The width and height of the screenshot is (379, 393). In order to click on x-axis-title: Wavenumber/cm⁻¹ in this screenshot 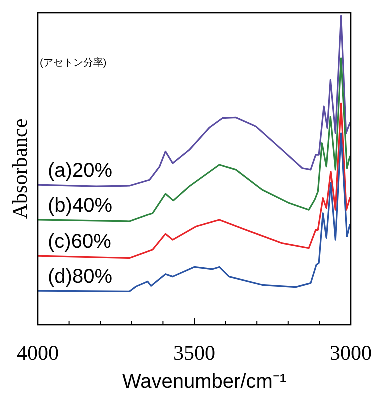, I will do `click(204, 382)`.